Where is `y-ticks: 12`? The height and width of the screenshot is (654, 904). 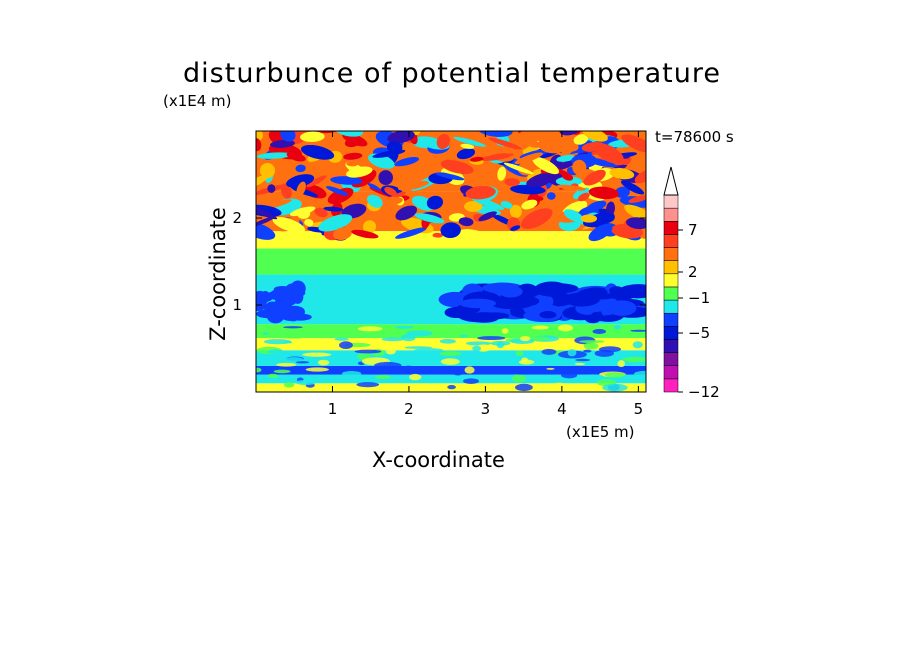 y-ticks: 12 is located at coordinates (439, 261).